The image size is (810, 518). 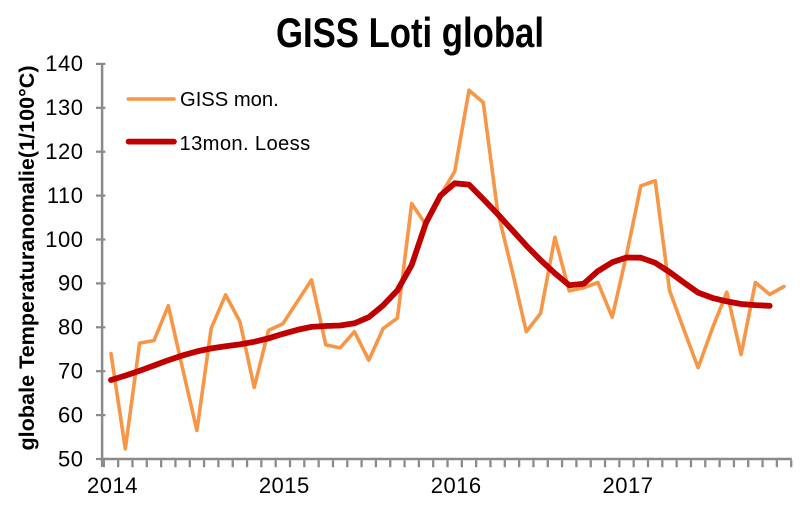 What do you see at coordinates (284, 485) in the screenshot?
I see `svg-text: 2015` at bounding box center [284, 485].